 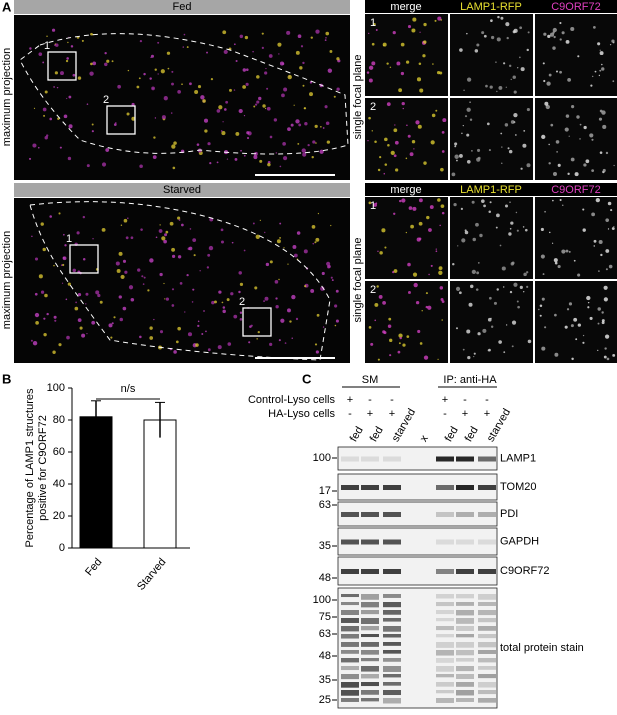 What do you see at coordinates (465, 400) in the screenshot?
I see `sign: -` at bounding box center [465, 400].